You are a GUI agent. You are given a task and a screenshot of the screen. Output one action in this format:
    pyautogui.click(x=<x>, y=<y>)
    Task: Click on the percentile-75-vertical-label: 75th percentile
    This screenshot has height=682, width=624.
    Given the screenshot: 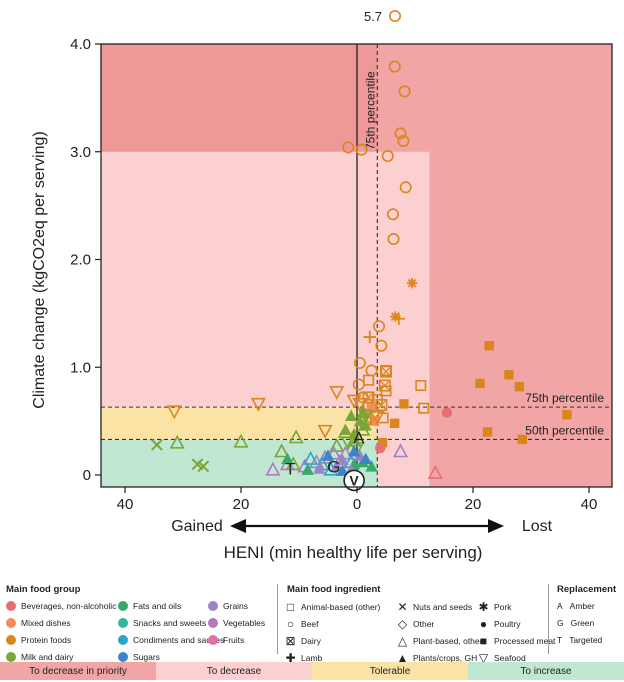 What is the action you would take?
    pyautogui.click(x=370, y=110)
    